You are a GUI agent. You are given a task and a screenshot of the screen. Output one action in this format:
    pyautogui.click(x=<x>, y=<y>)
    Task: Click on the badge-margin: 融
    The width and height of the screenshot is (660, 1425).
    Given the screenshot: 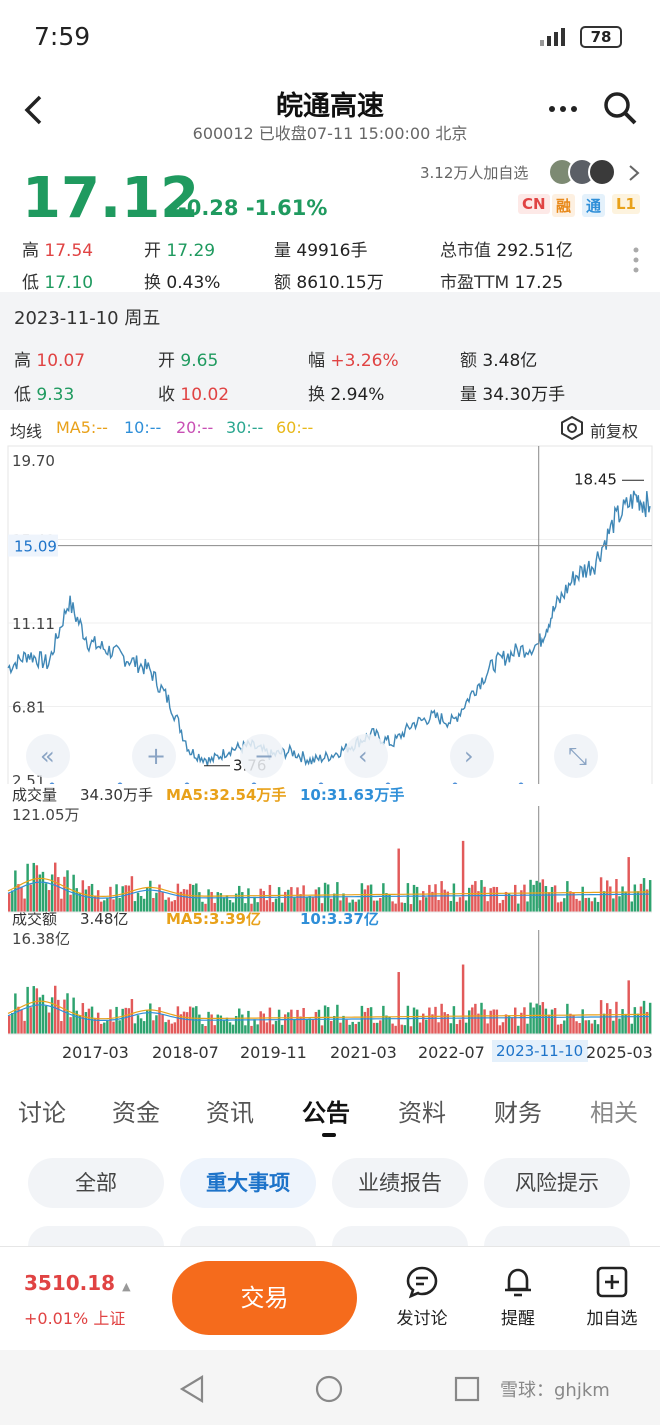 What is the action you would take?
    pyautogui.click(x=564, y=205)
    